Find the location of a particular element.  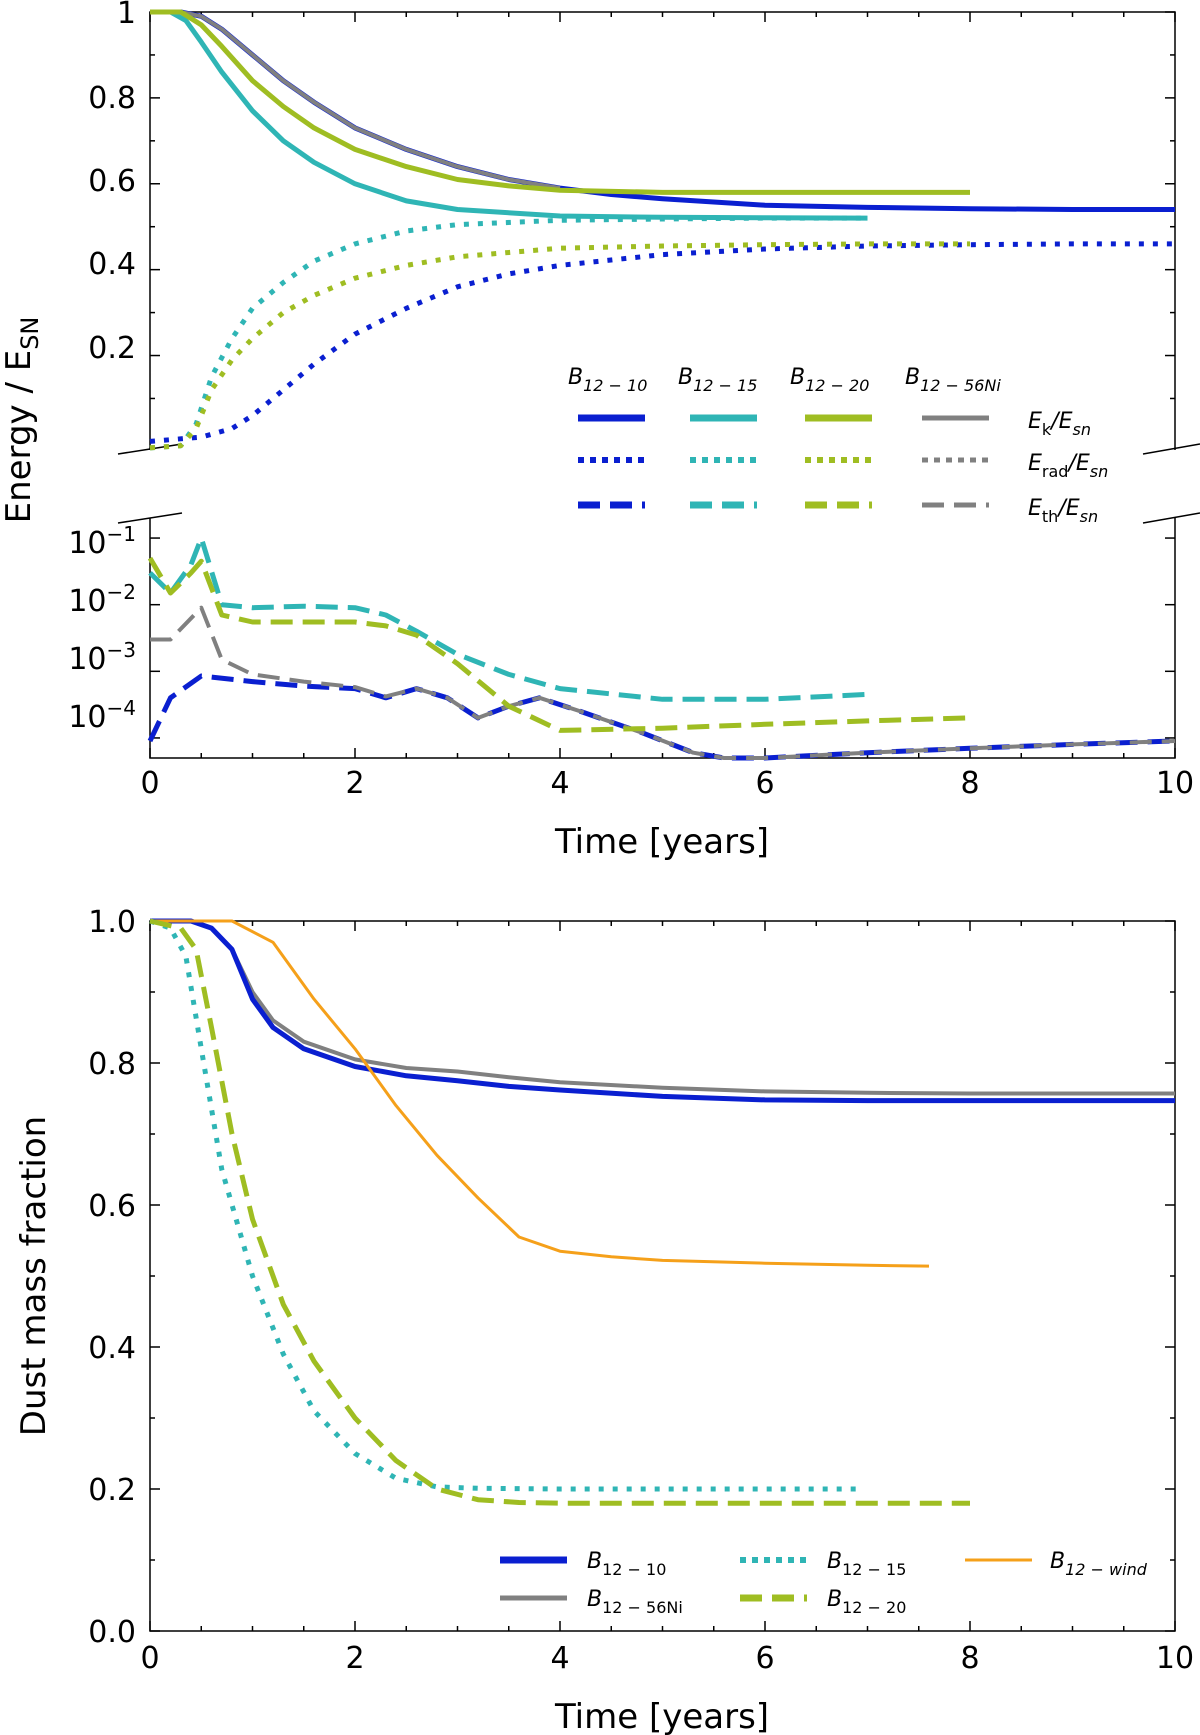

legend-header-b12-10: B12 − 10 is located at coordinates (607, 380).